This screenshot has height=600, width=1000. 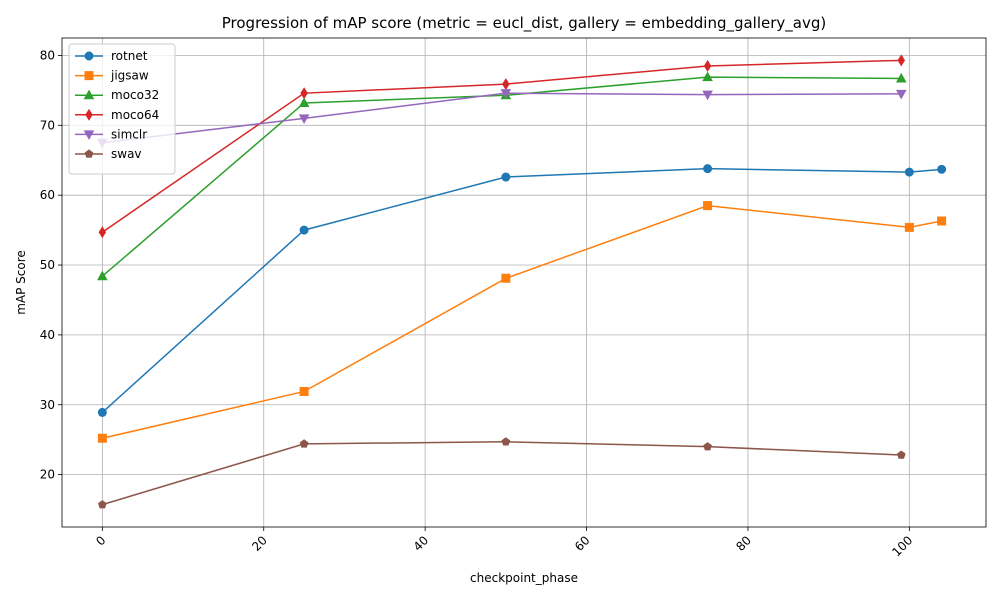 I want to click on y-tick-label: 20, so click(x=47, y=475).